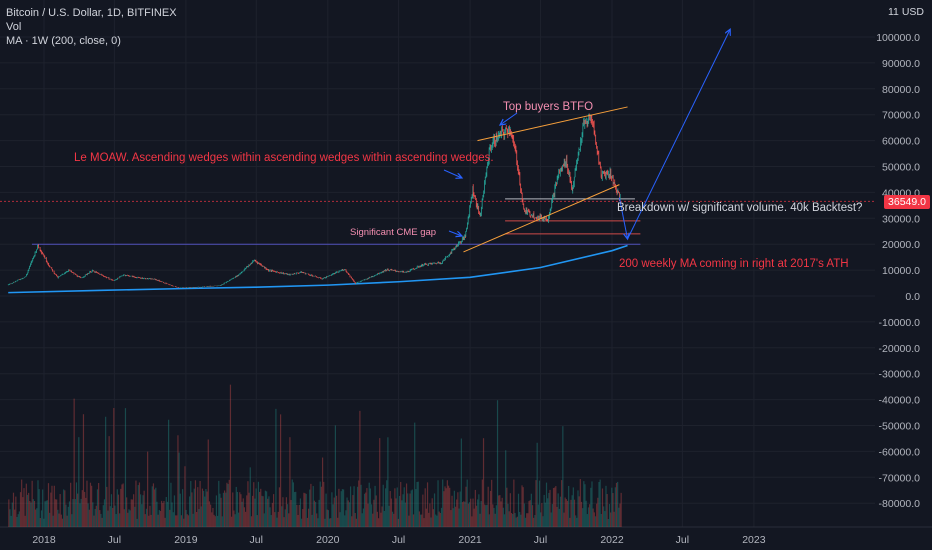 This screenshot has width=932, height=550. What do you see at coordinates (63, 41) in the screenshot?
I see `ma-indicator-label: MA · 1W (200, close, 0)` at bounding box center [63, 41].